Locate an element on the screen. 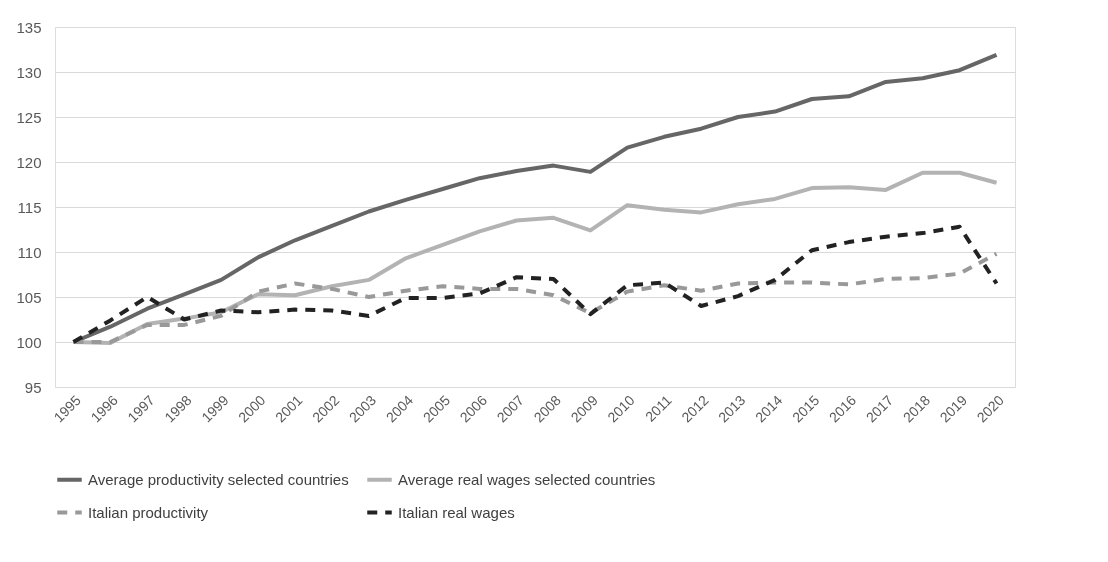 The image size is (1108, 562). legend-label: Italian productivity is located at coordinates (148, 512).